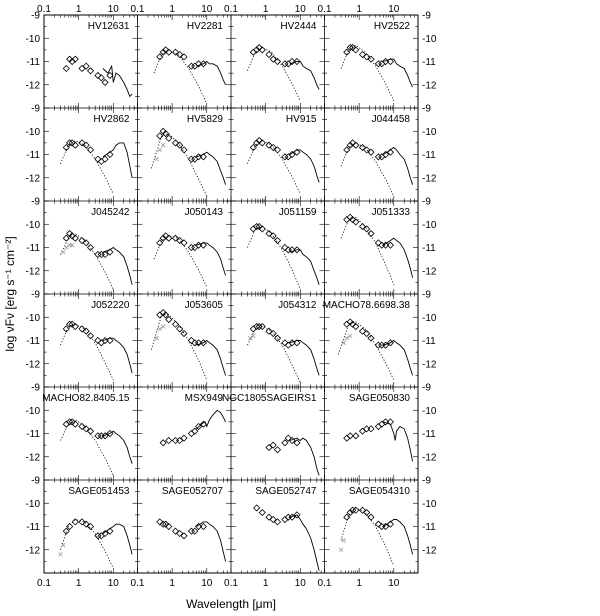 This screenshot has width=600, height=616. What do you see at coordinates (193, 420) in the screenshot?
I see `panel: MSX949` at bounding box center [193, 420].